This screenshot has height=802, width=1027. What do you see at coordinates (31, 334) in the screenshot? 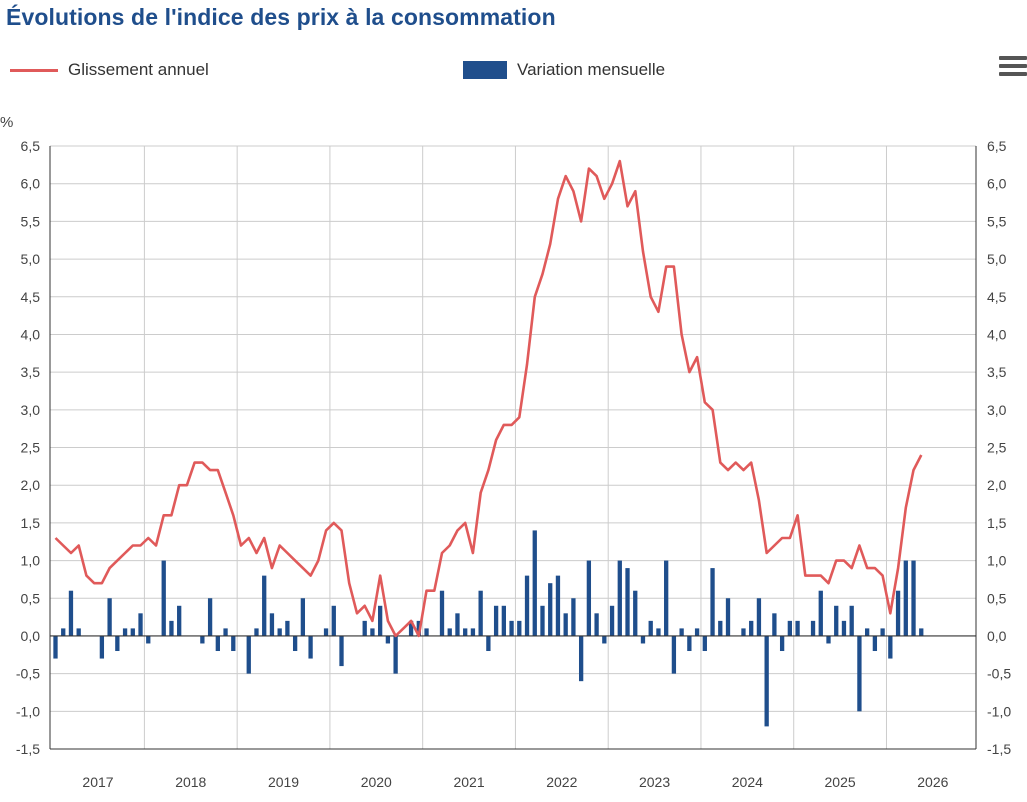
I see `y-tick-label-left: 4,0` at bounding box center [31, 334].